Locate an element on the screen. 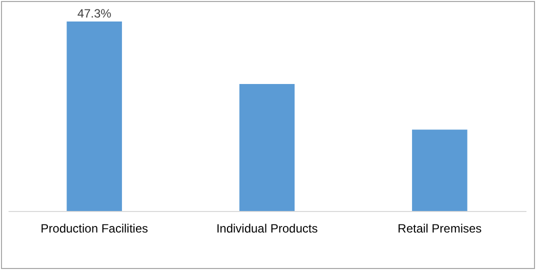  x-tick-label: Production Facilities is located at coordinates (94, 229).